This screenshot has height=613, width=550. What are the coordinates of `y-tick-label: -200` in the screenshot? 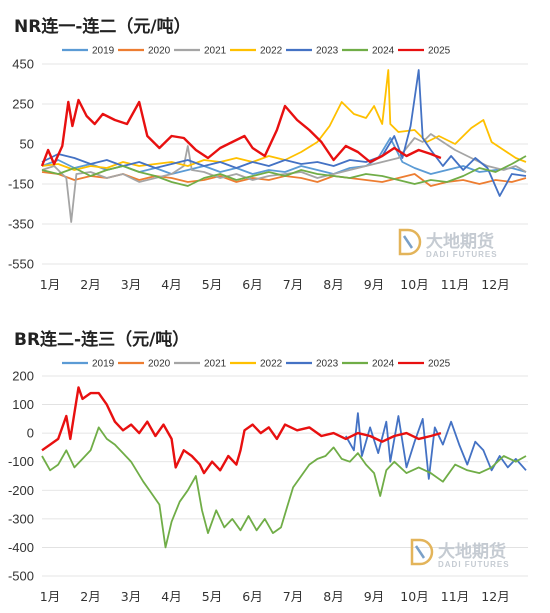 It's located at (21, 490).